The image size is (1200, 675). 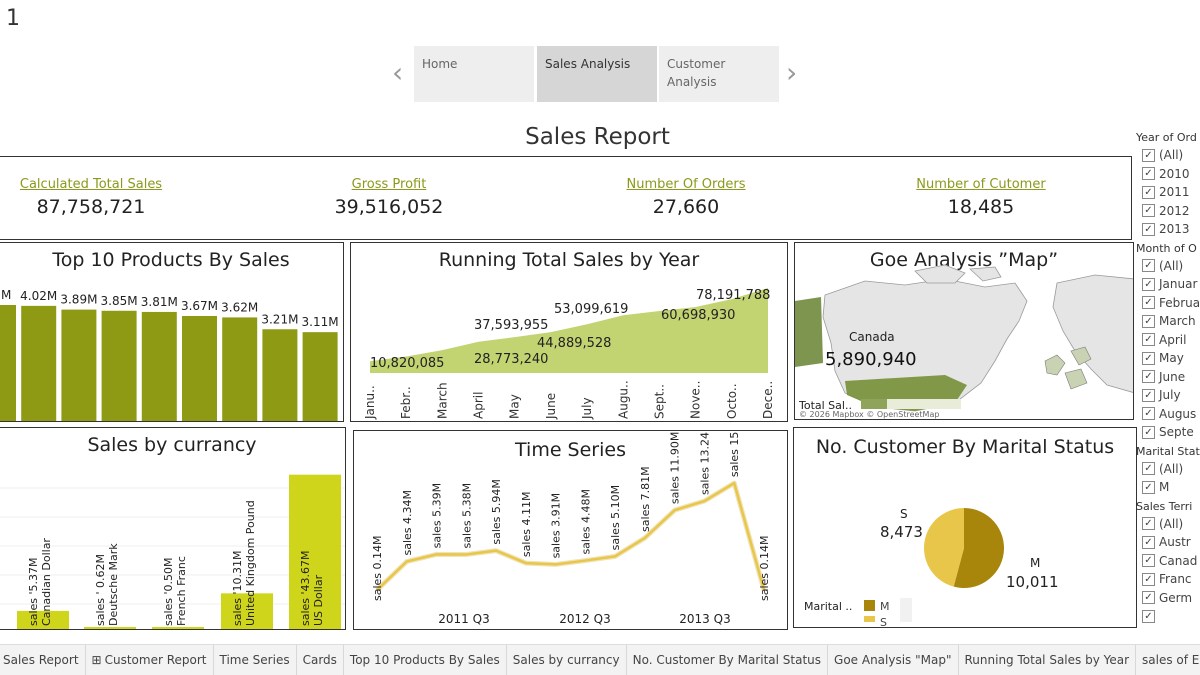 What do you see at coordinates (100, 590) in the screenshot?
I see `currency-bar-label: sales ' 0.62M` at bounding box center [100, 590].